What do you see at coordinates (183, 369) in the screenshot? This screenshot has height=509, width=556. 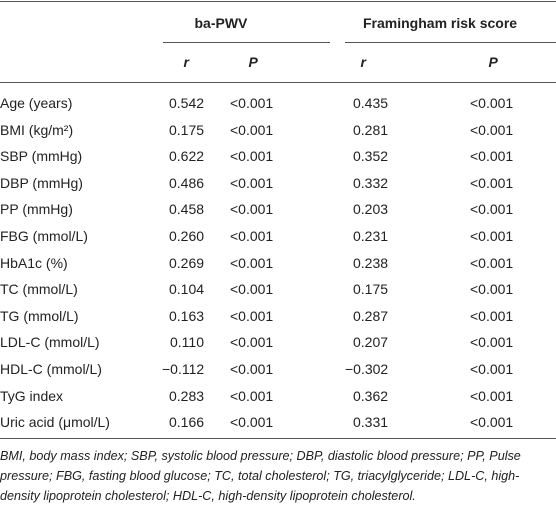 I see `cell: −0.112` at bounding box center [183, 369].